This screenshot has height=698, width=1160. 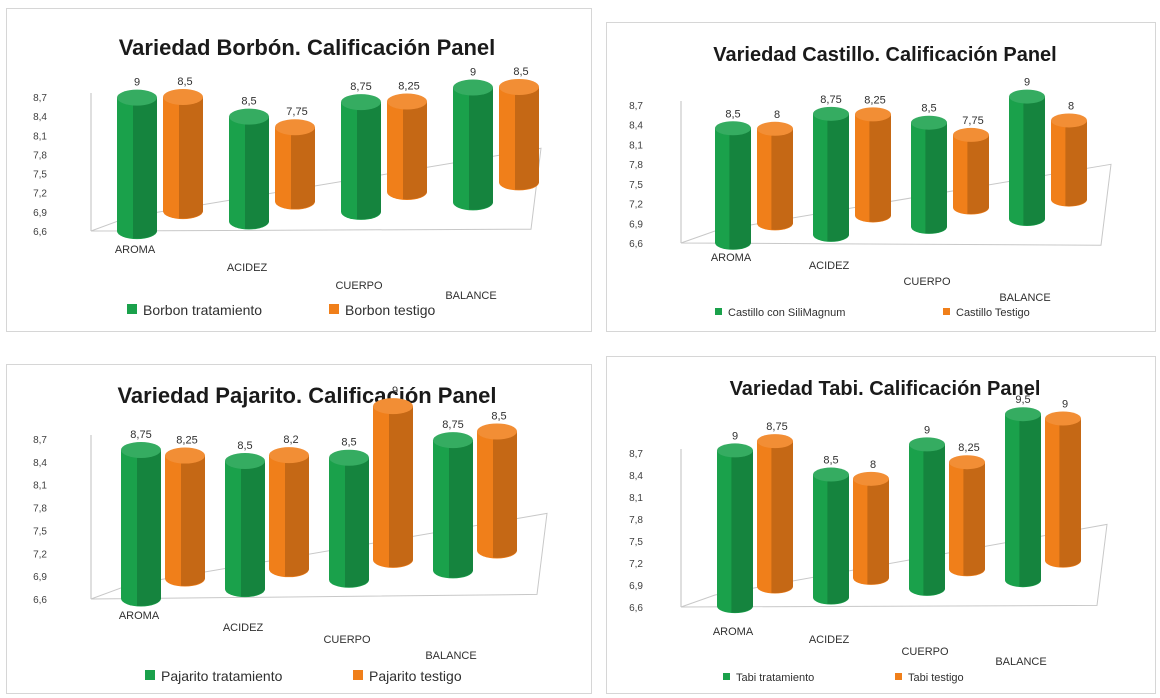 I want to click on x-category-label: ACIDEZ, so click(x=243, y=628).